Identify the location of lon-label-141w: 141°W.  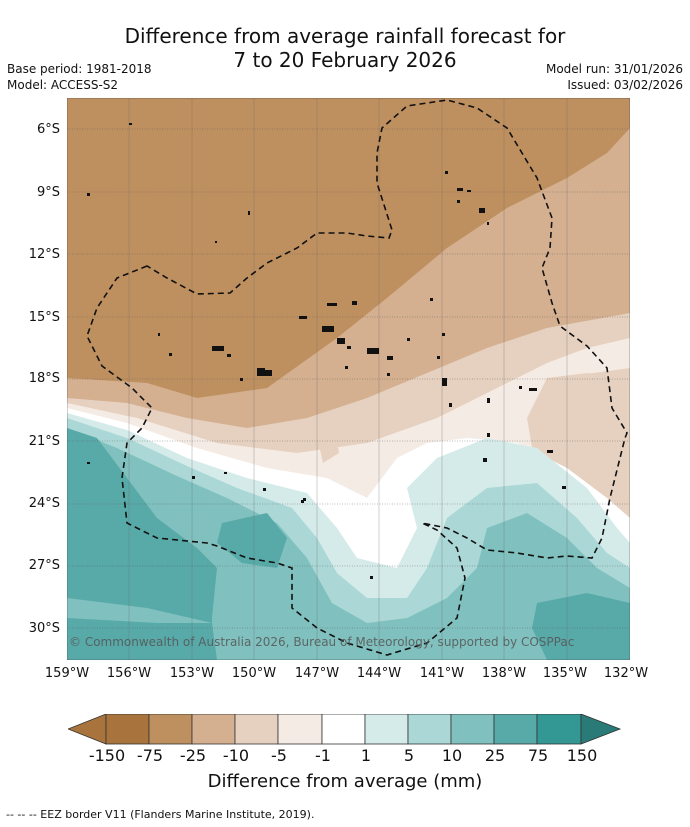
(442, 673).